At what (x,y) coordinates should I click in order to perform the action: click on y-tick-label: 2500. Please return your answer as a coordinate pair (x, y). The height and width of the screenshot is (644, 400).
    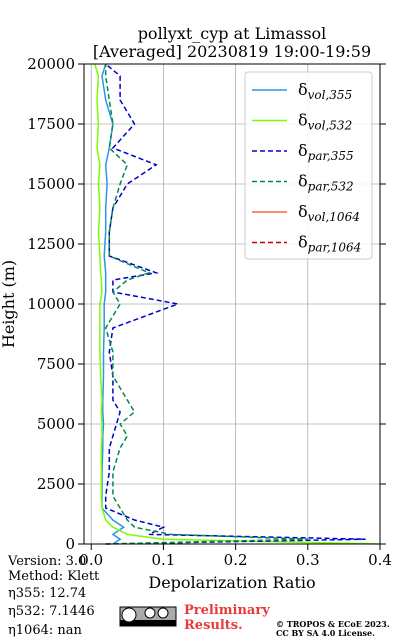
    Looking at the image, I should click on (56, 484).